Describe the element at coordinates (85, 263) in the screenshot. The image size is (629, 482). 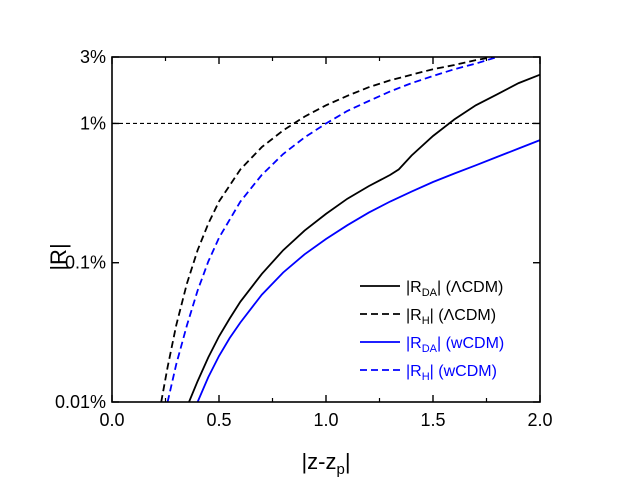
I see `y-tick-label: 0.1%` at that location.